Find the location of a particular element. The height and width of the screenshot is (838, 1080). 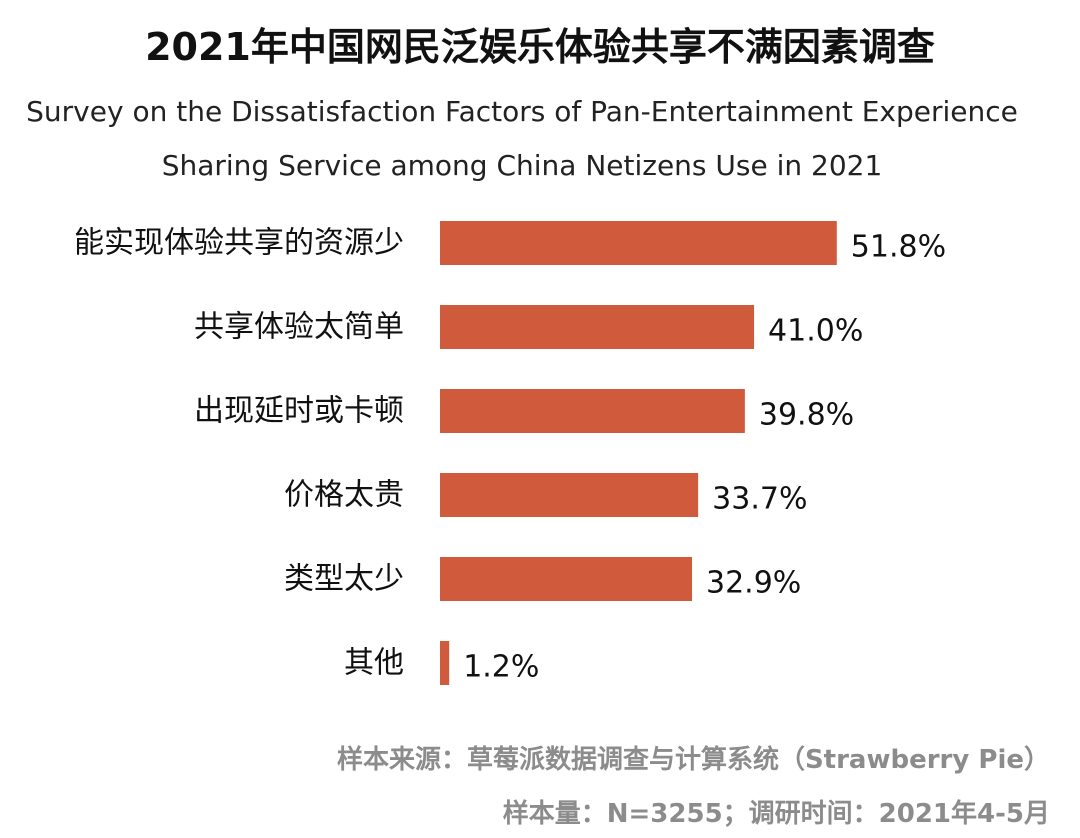

value-label: 1.2% is located at coordinates (501, 667).